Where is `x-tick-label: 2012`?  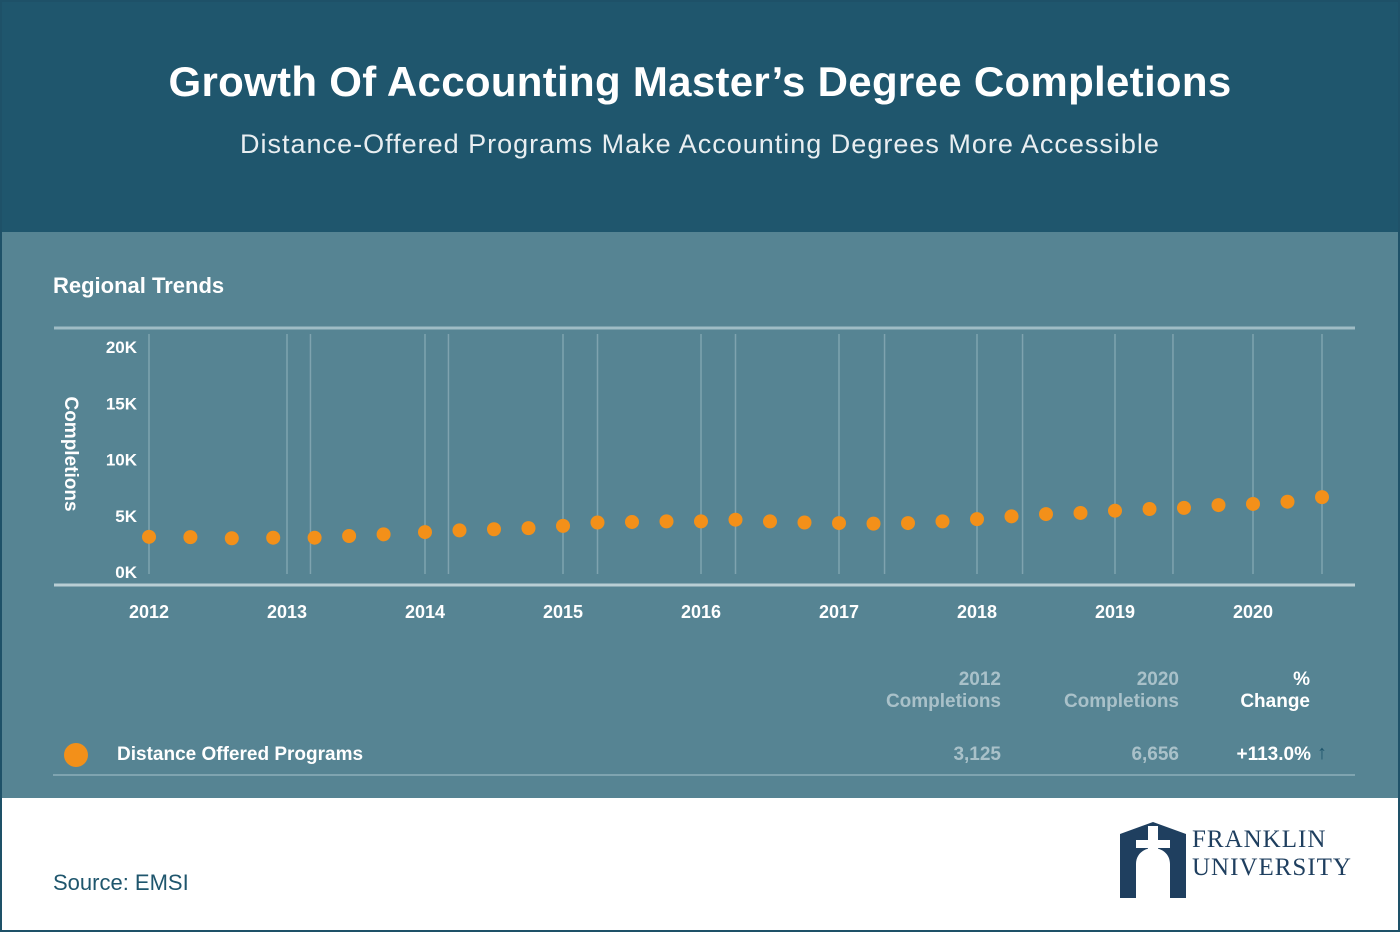 x-tick-label: 2012 is located at coordinates (149, 612).